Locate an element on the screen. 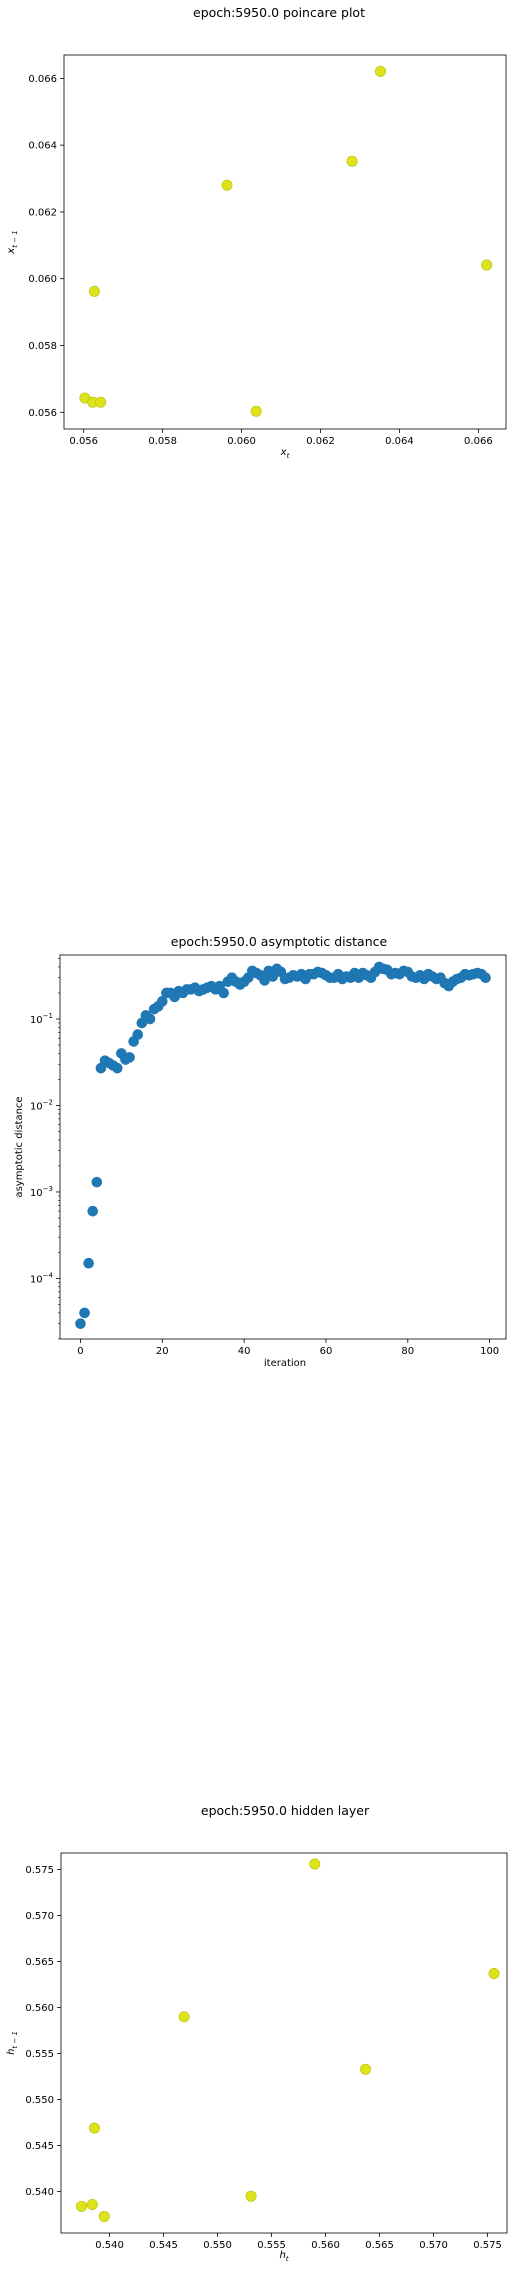  hidden-y-tick-label: 0.550 is located at coordinates (39, 2100).